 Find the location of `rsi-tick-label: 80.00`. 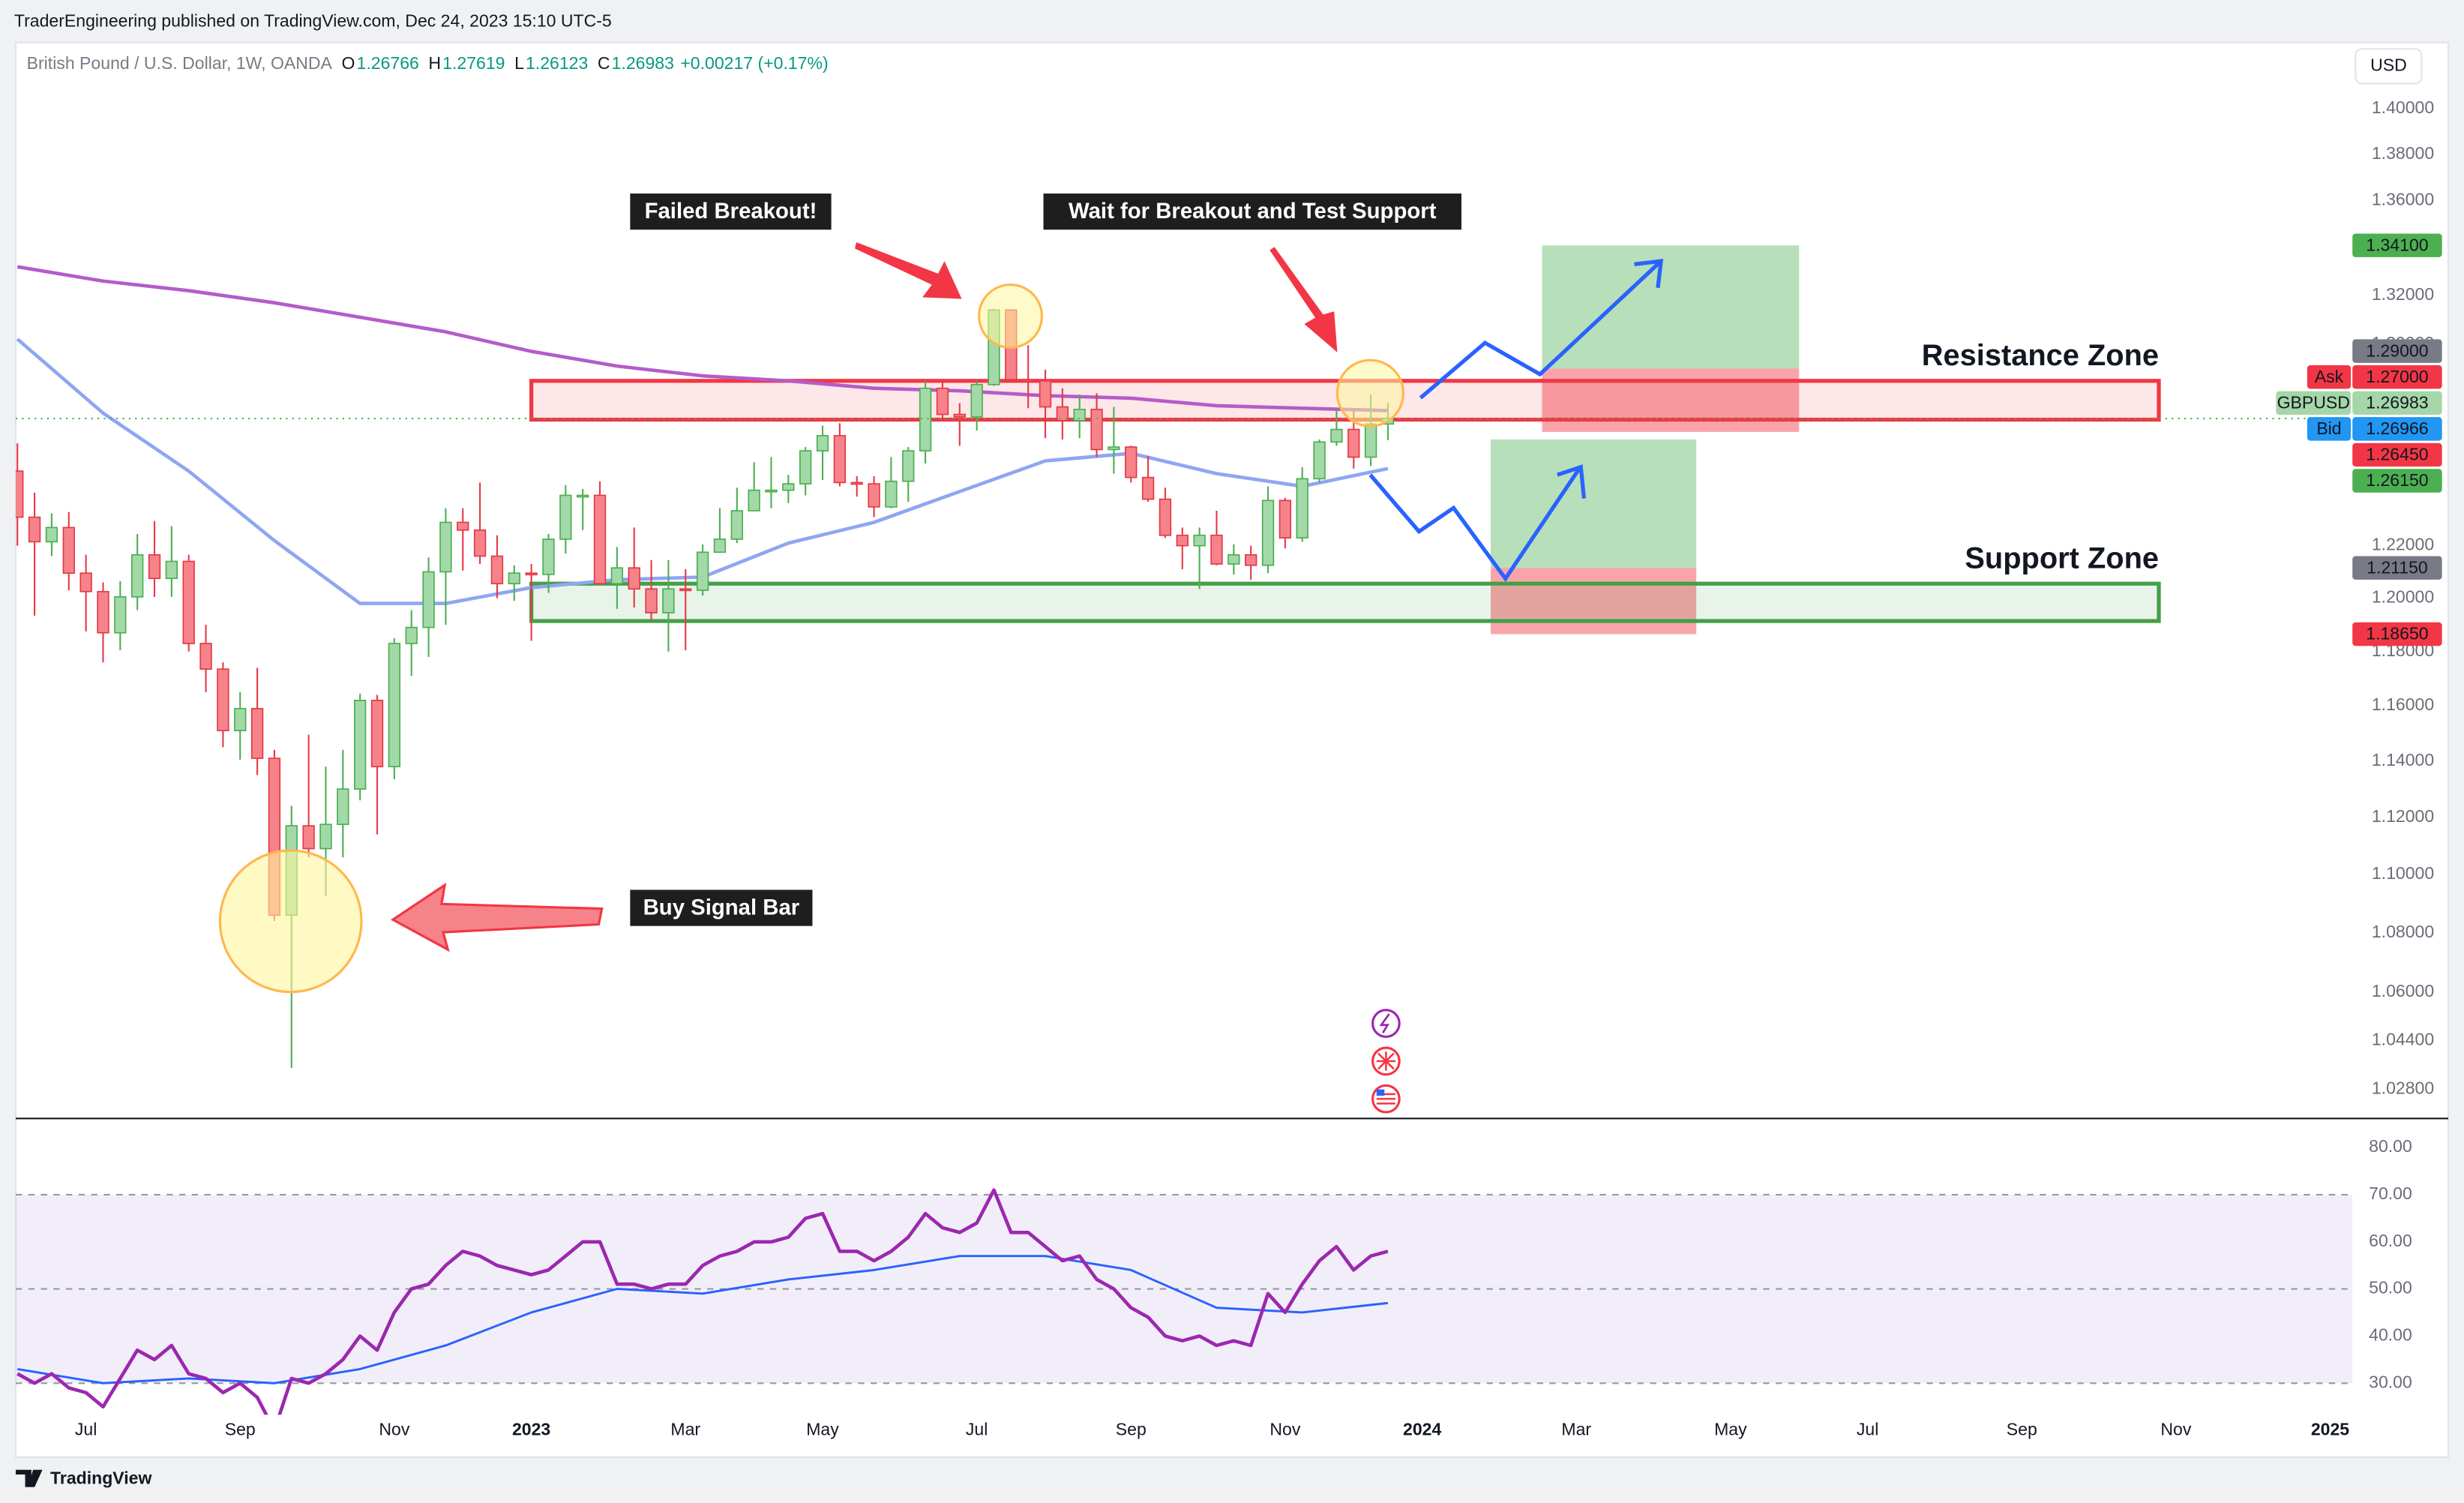

rsi-tick-label: 80.00 is located at coordinates (2390, 1146).